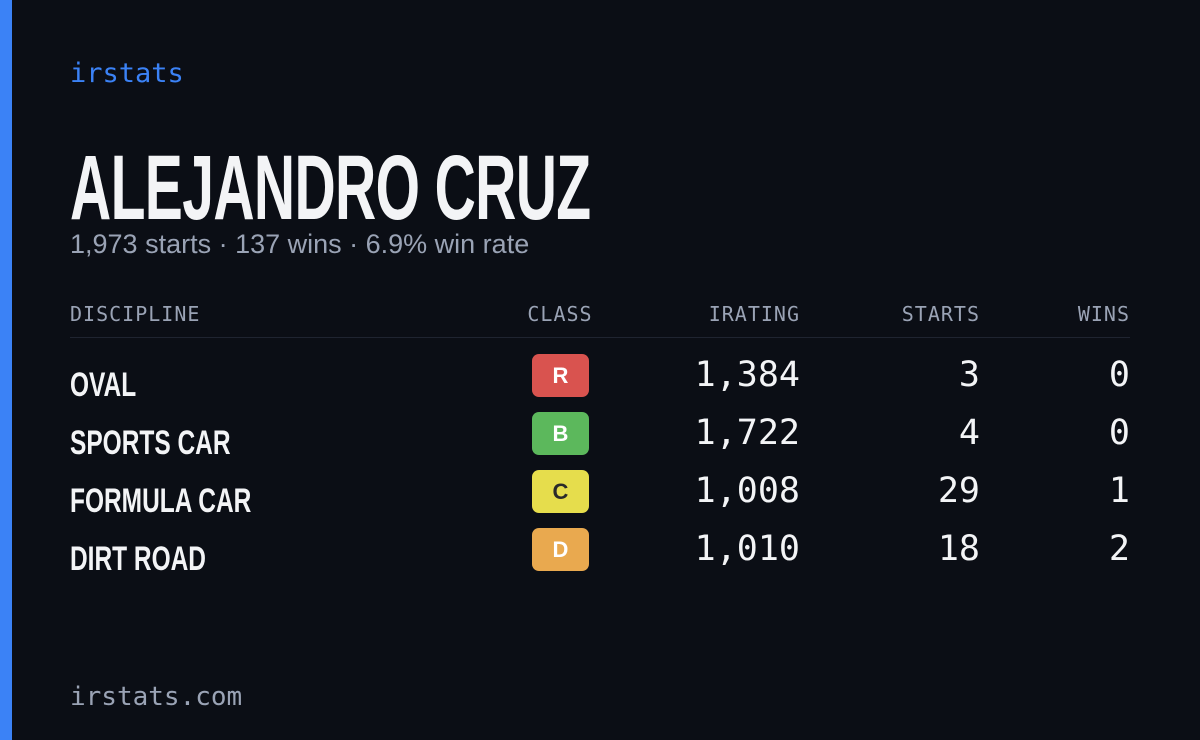 This screenshot has height=740, width=1200. Describe the element at coordinates (754, 314) in the screenshot. I see `column-header: IRATING` at that location.